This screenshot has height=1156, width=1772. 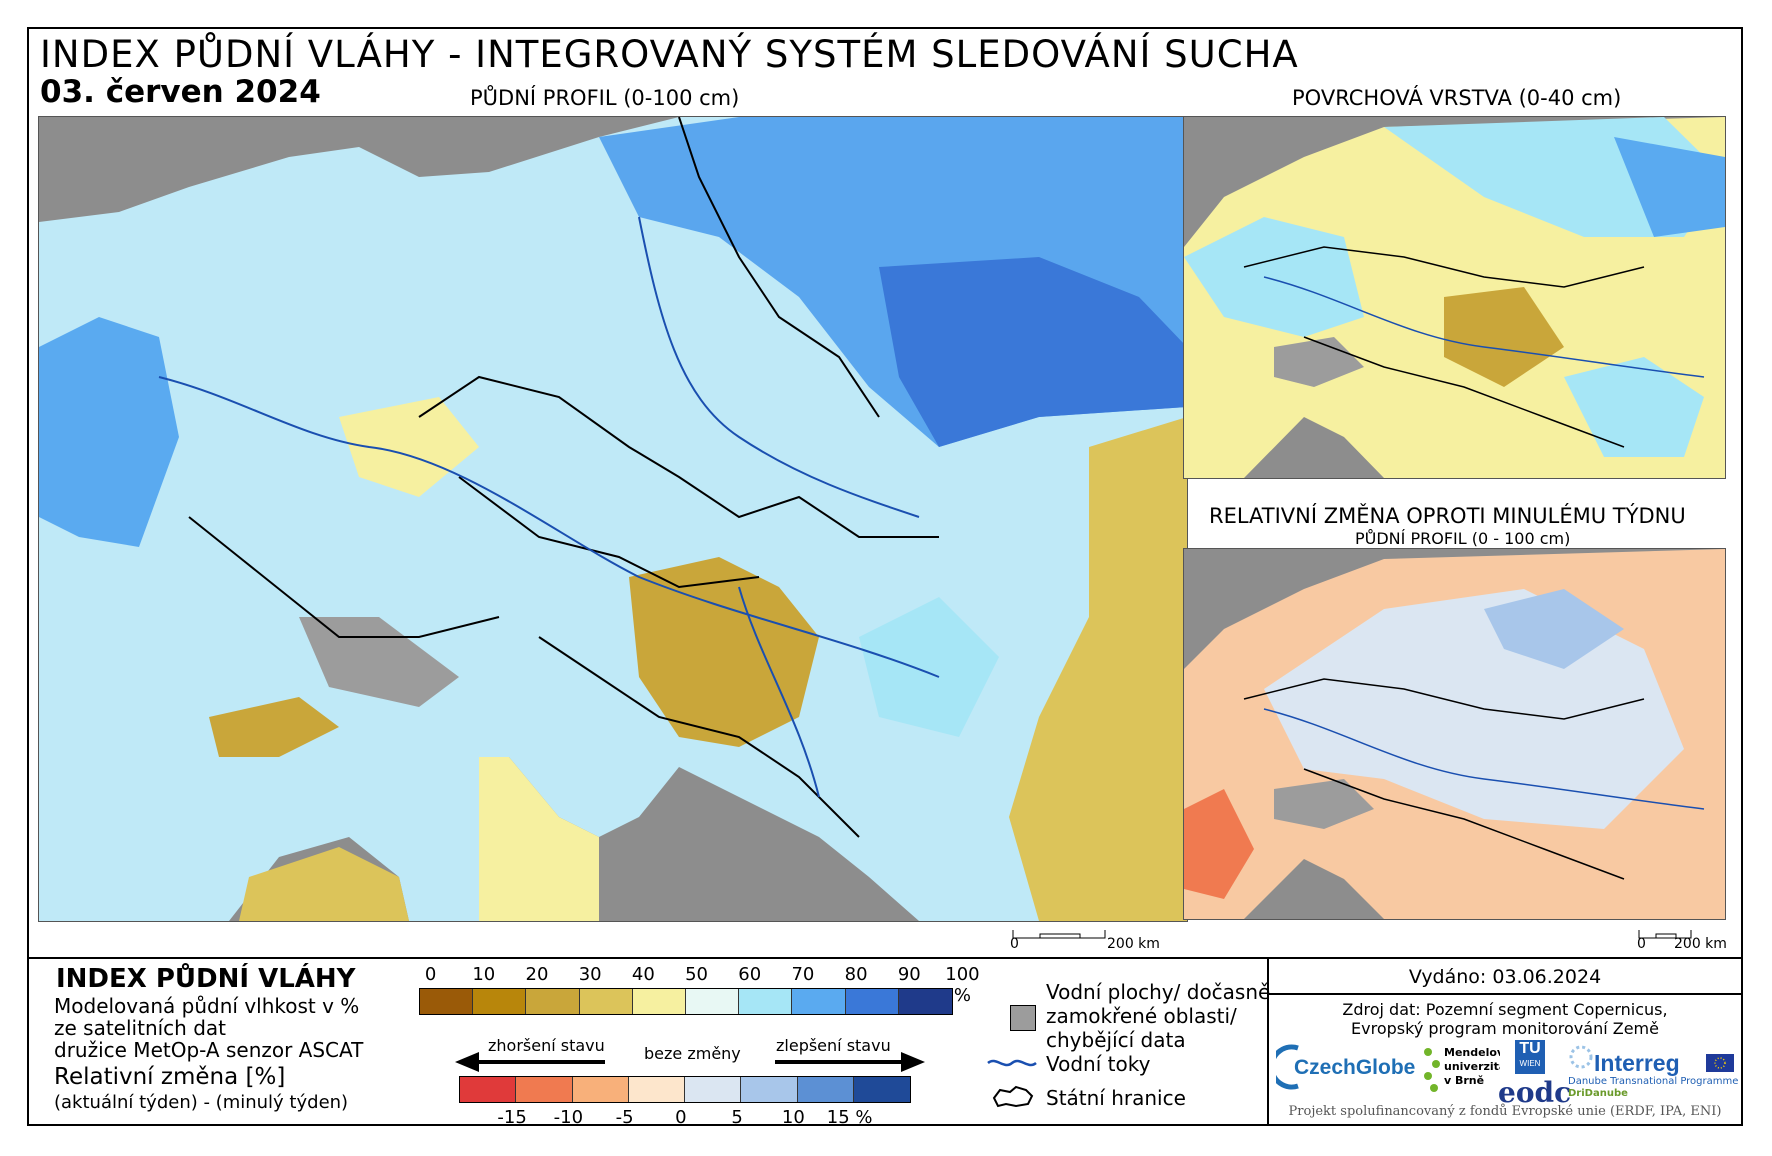 I want to click on dridanube-label: DriDanube, so click(x=1598, y=1093).